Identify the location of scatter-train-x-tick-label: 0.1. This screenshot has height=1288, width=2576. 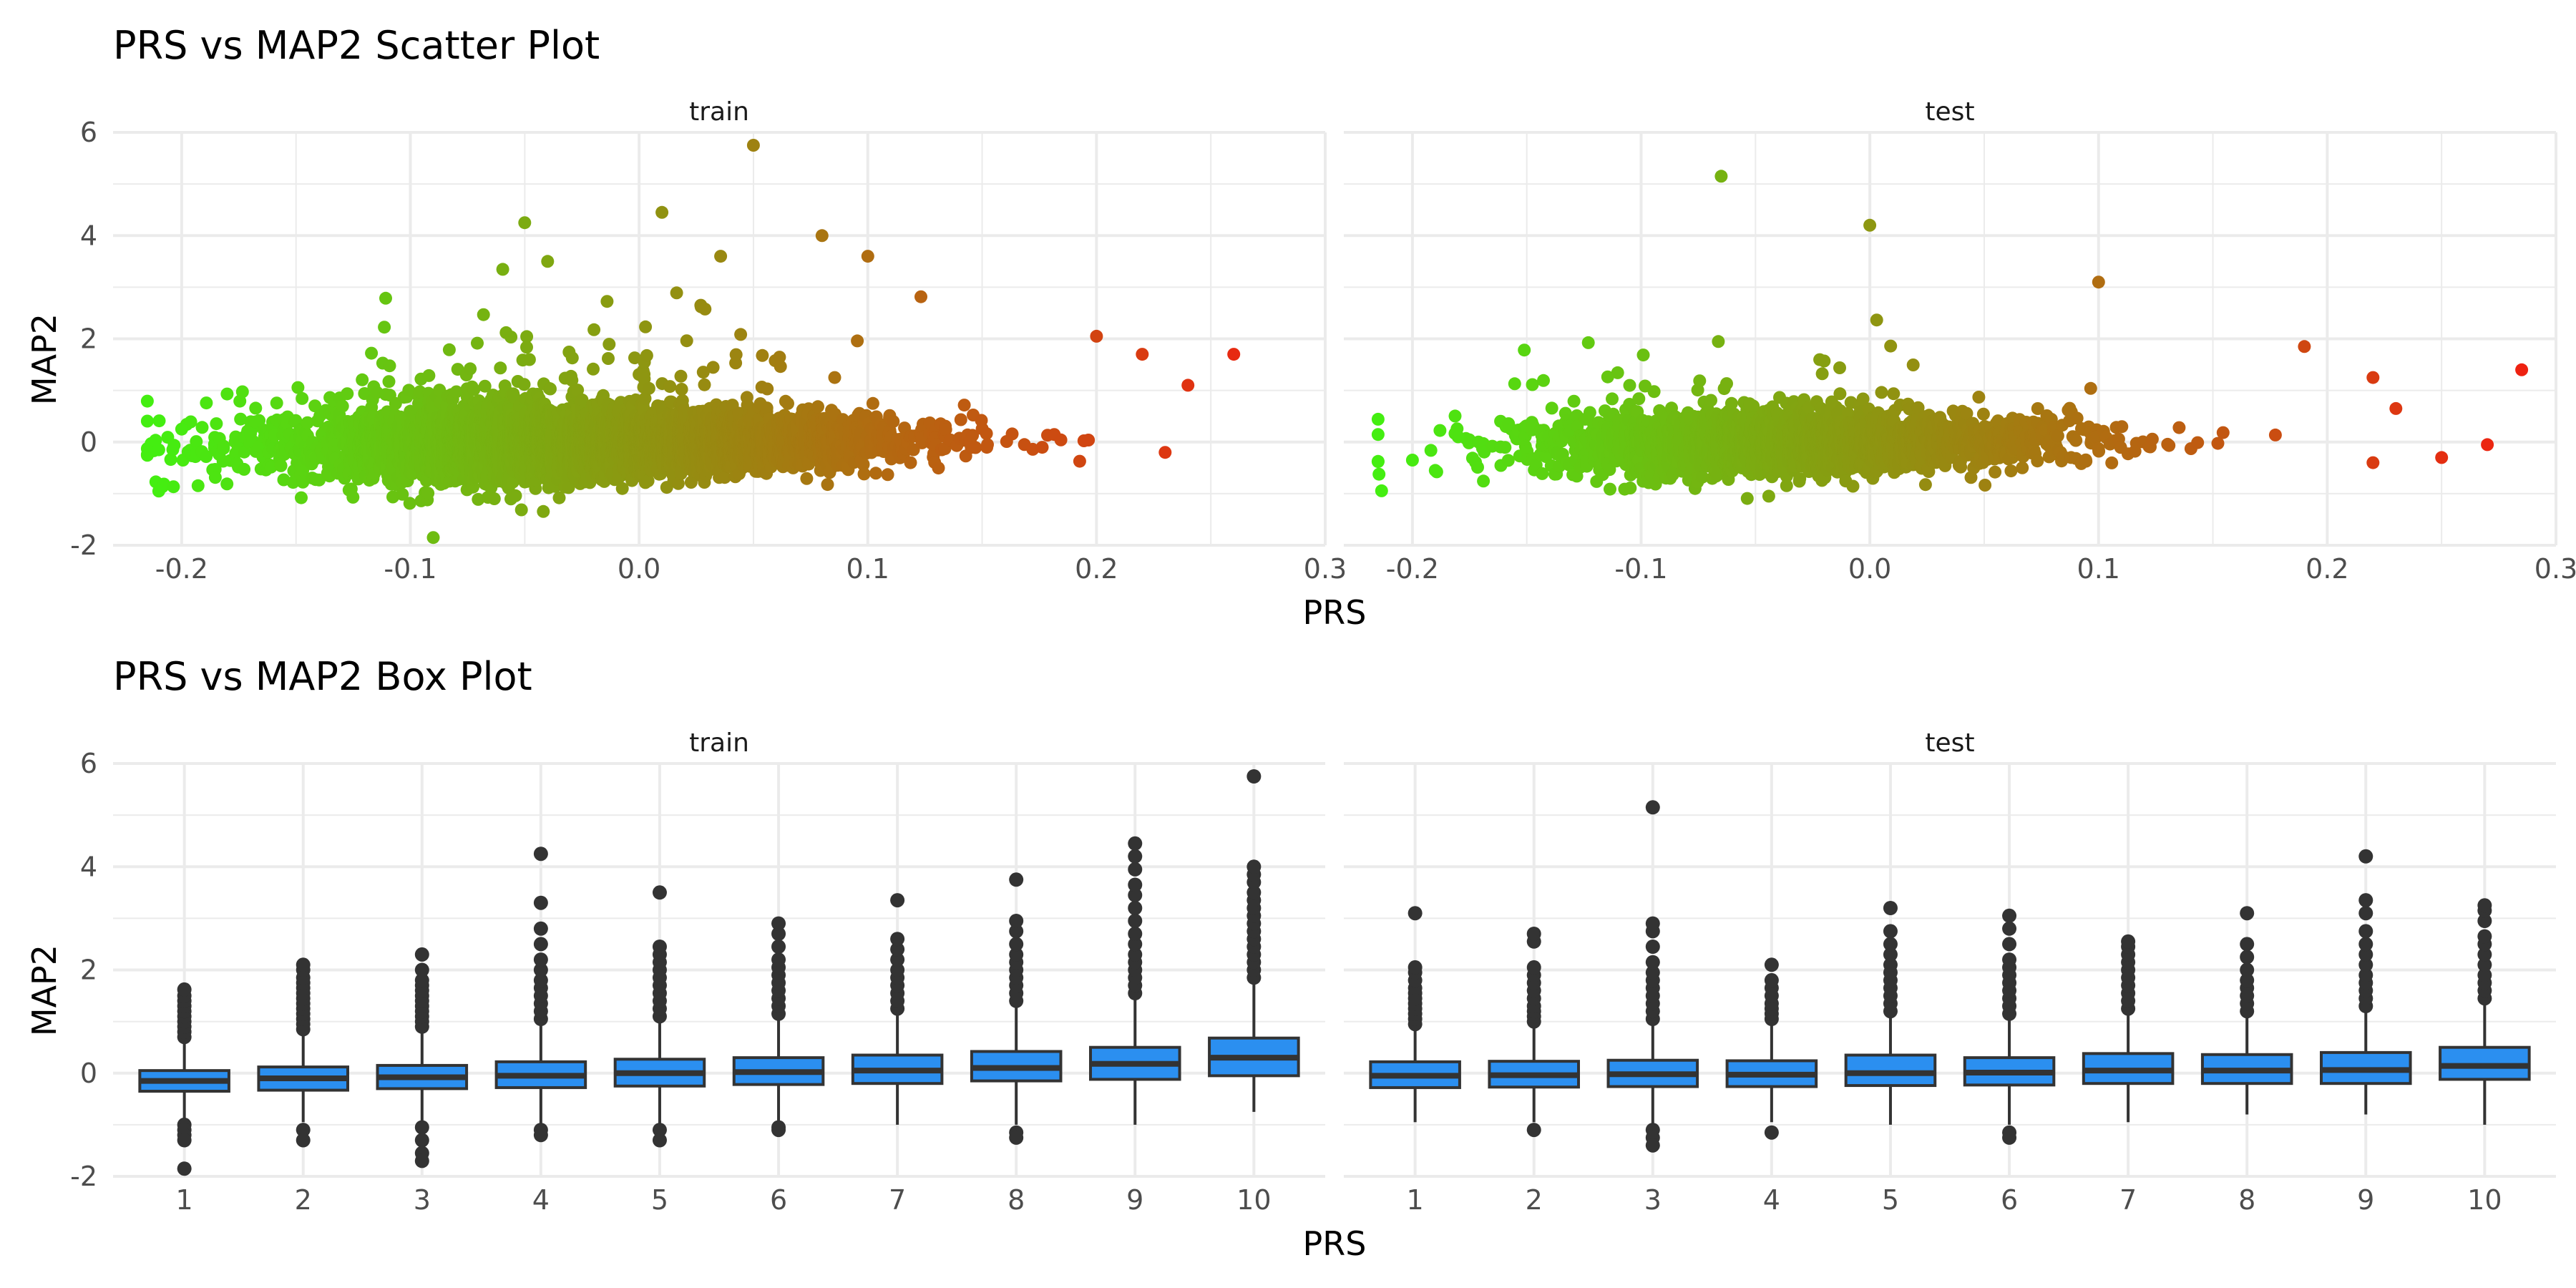
(868, 569).